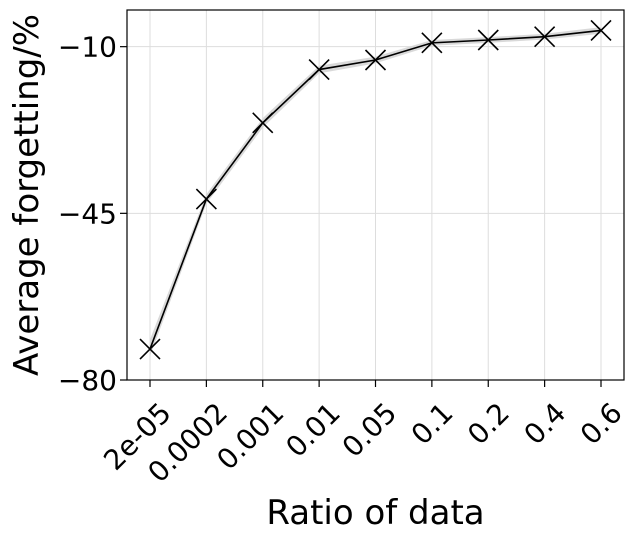  What do you see at coordinates (27, 195) in the screenshot?
I see `y-axis-title: Average forgetting/%` at bounding box center [27, 195].